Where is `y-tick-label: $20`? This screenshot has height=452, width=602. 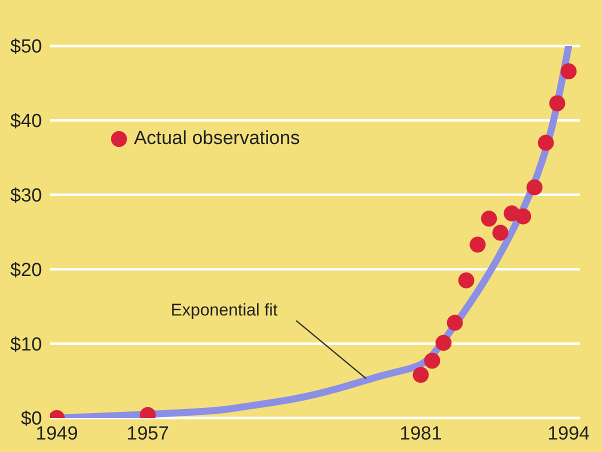 y-tick-label: $20 is located at coordinates (26, 270).